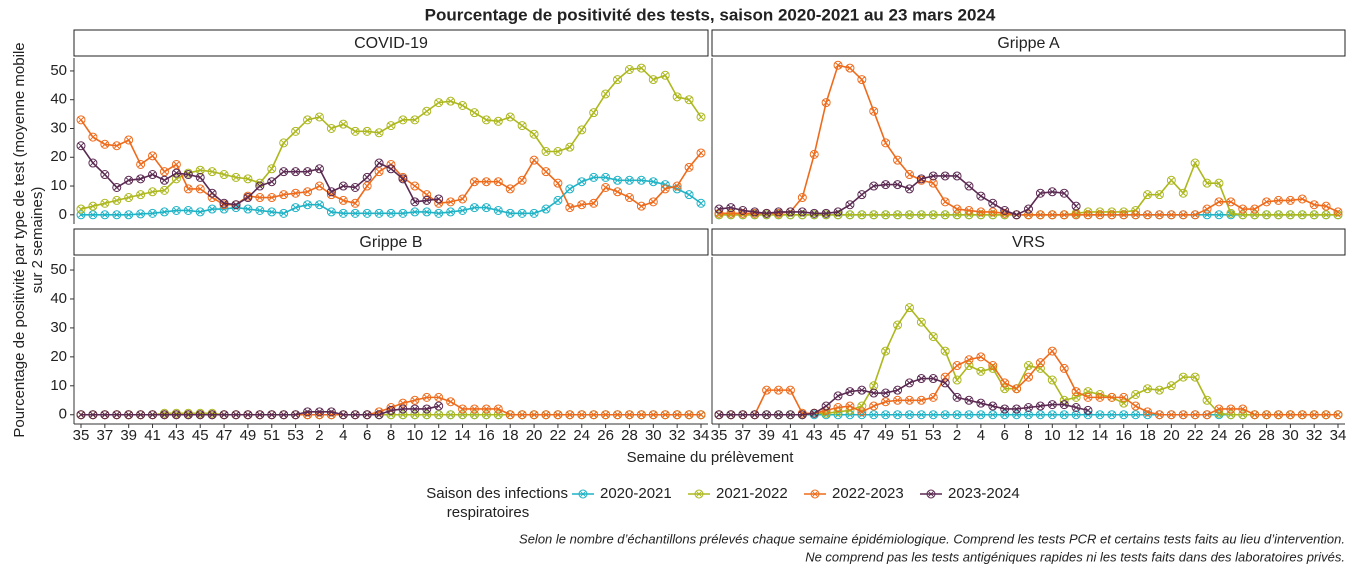 This screenshot has height=569, width=1360. What do you see at coordinates (1242, 435) in the screenshot?
I see `x-tick-label: 26` at bounding box center [1242, 435].